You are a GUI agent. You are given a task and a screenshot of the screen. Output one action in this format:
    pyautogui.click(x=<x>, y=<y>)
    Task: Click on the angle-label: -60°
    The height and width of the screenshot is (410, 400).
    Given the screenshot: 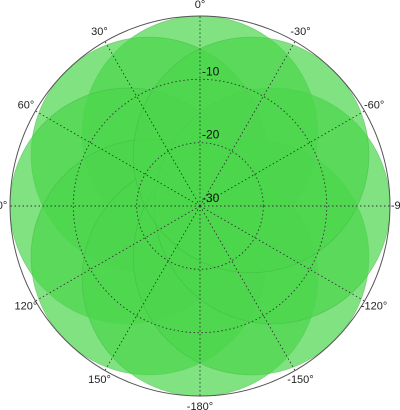 What is the action you would take?
    pyautogui.click(x=374, y=106)
    